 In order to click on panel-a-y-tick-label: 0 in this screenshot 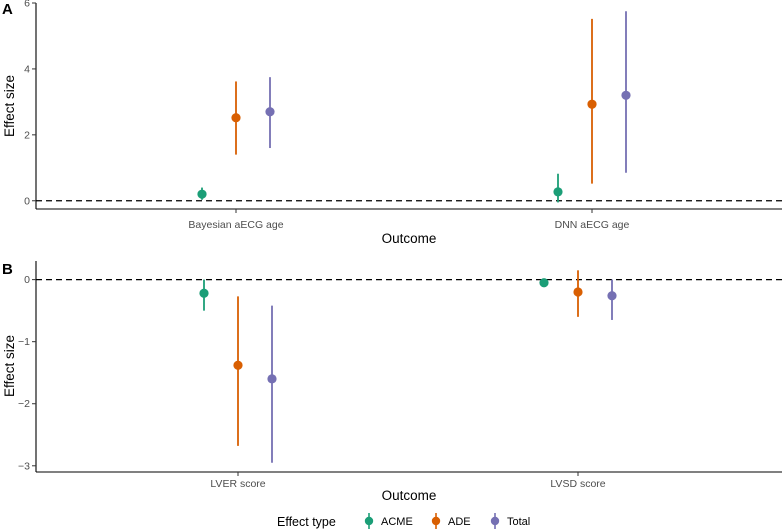, I will do `click(27, 201)`.